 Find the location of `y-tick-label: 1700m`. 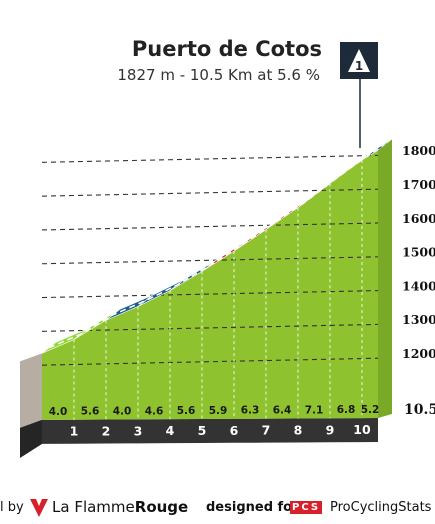

y-tick-label: 1700m is located at coordinates (418, 184).